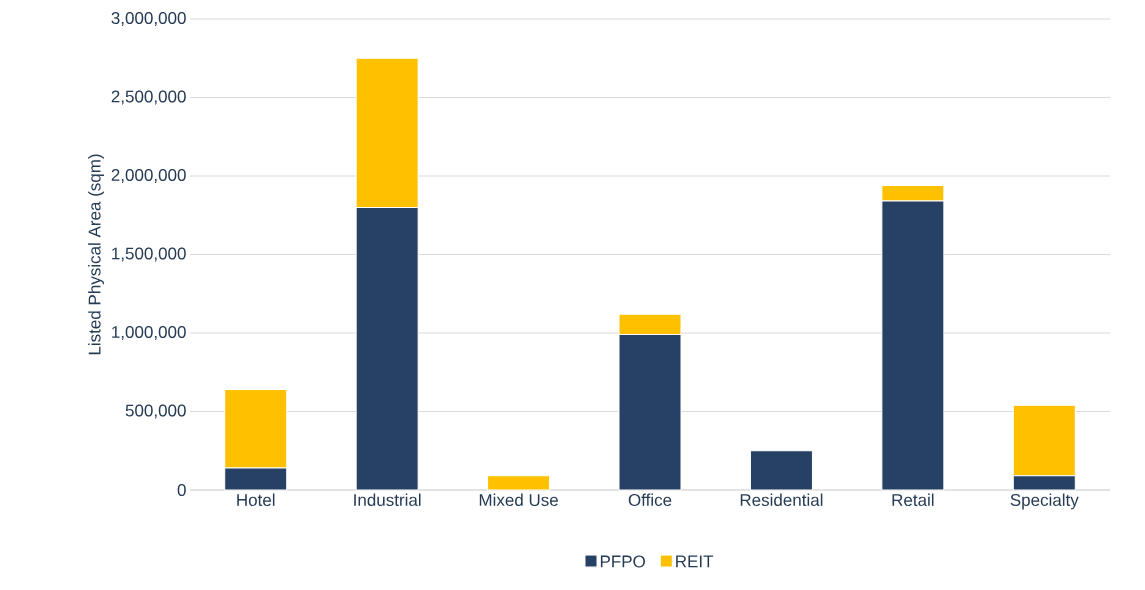 The height and width of the screenshot is (590, 1145). Describe the element at coordinates (148, 176) in the screenshot. I see `y-tick-label: 2,000,000` at that location.